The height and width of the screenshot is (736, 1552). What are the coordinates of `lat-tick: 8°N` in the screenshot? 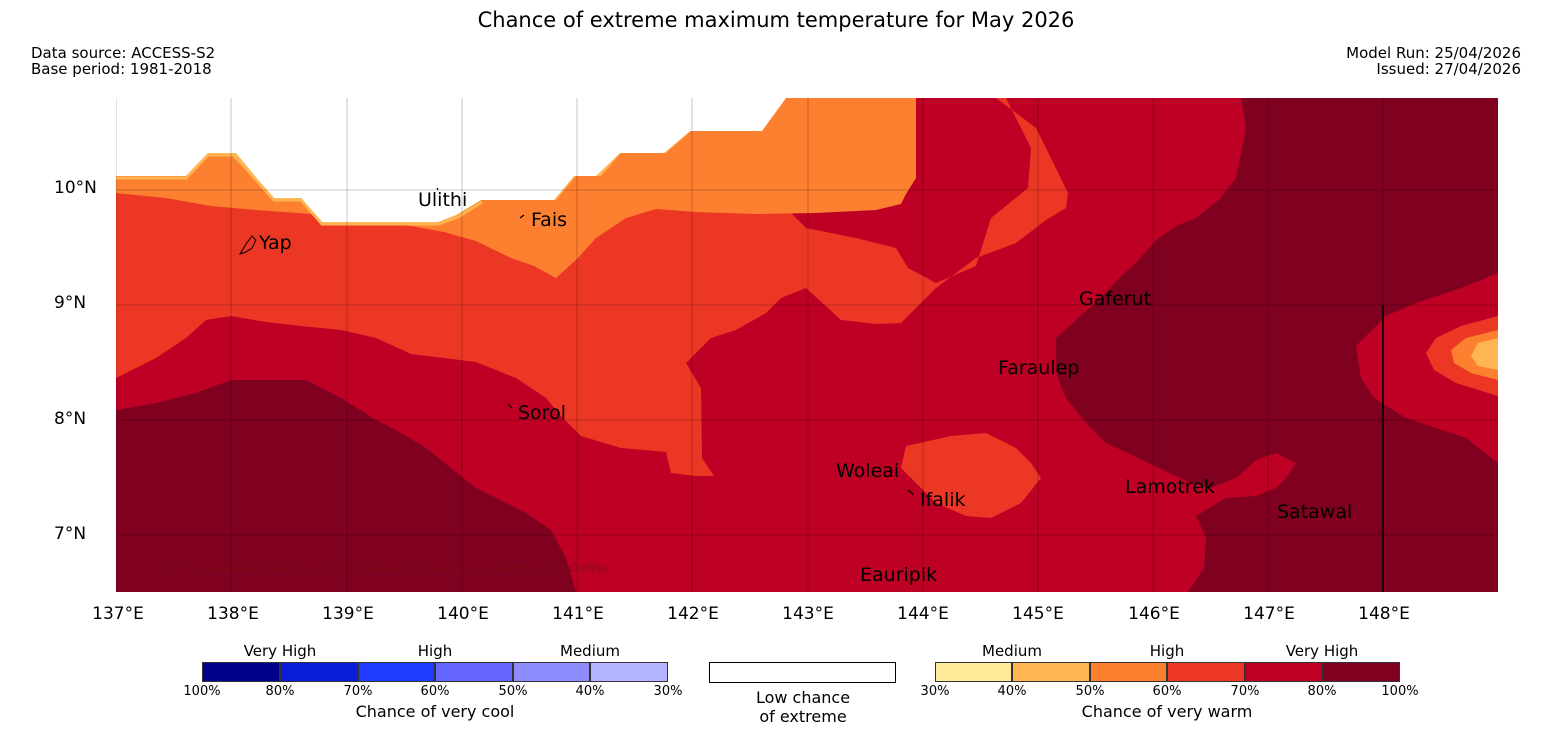 It's located at (70, 419).